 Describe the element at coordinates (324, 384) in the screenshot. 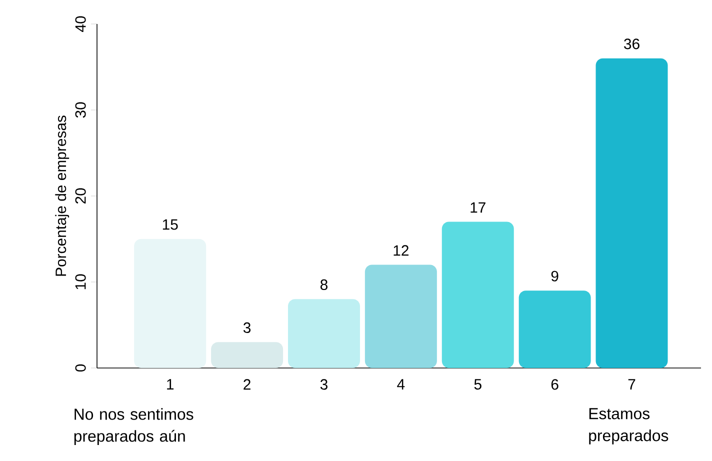

I see `x-tick-label: 3` at that location.